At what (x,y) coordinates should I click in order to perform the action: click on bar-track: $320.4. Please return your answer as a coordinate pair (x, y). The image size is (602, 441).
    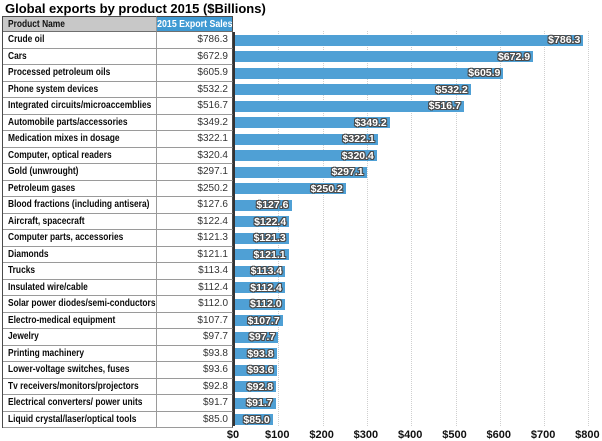
    Looking at the image, I should click on (417, 156).